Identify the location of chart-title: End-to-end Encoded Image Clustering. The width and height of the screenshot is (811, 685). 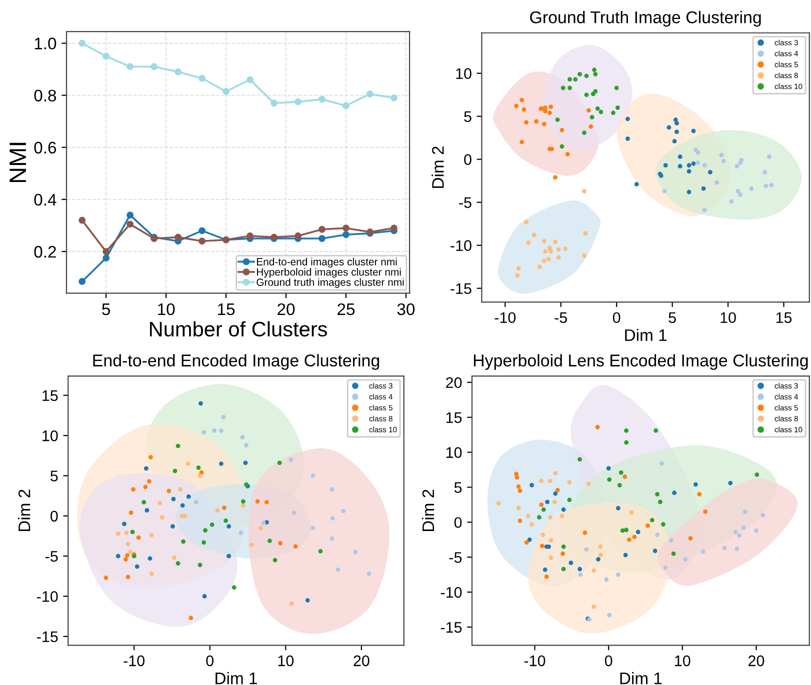
(236, 362).